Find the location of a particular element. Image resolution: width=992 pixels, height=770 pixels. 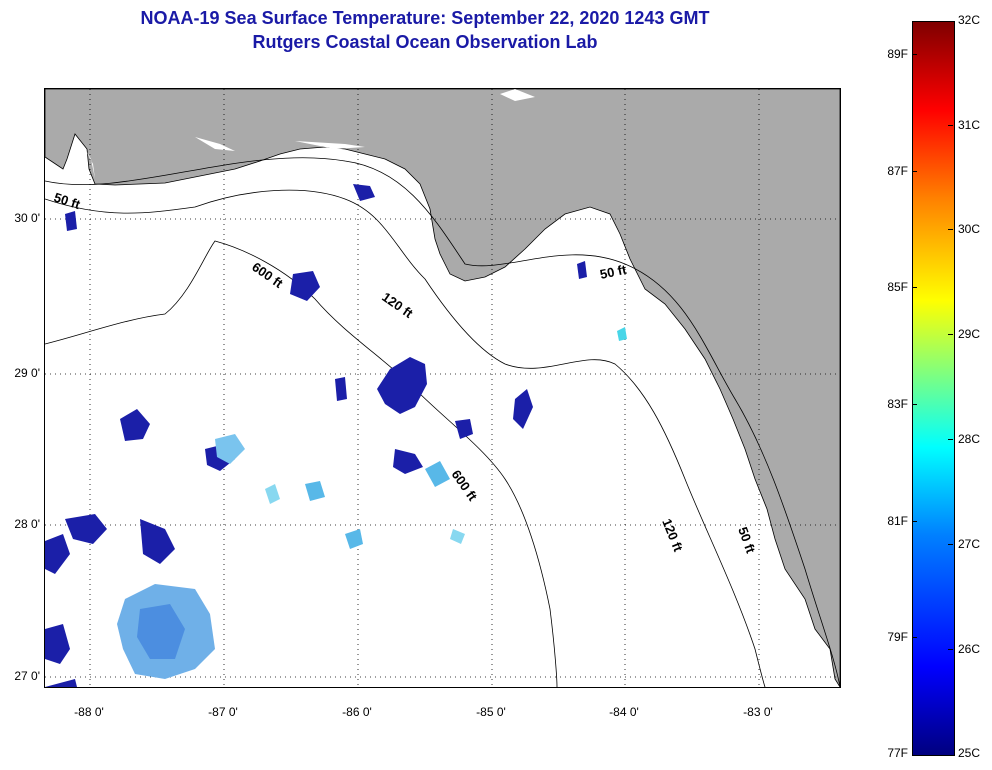

colorbar-c-label: 32C is located at coordinates (969, 20).